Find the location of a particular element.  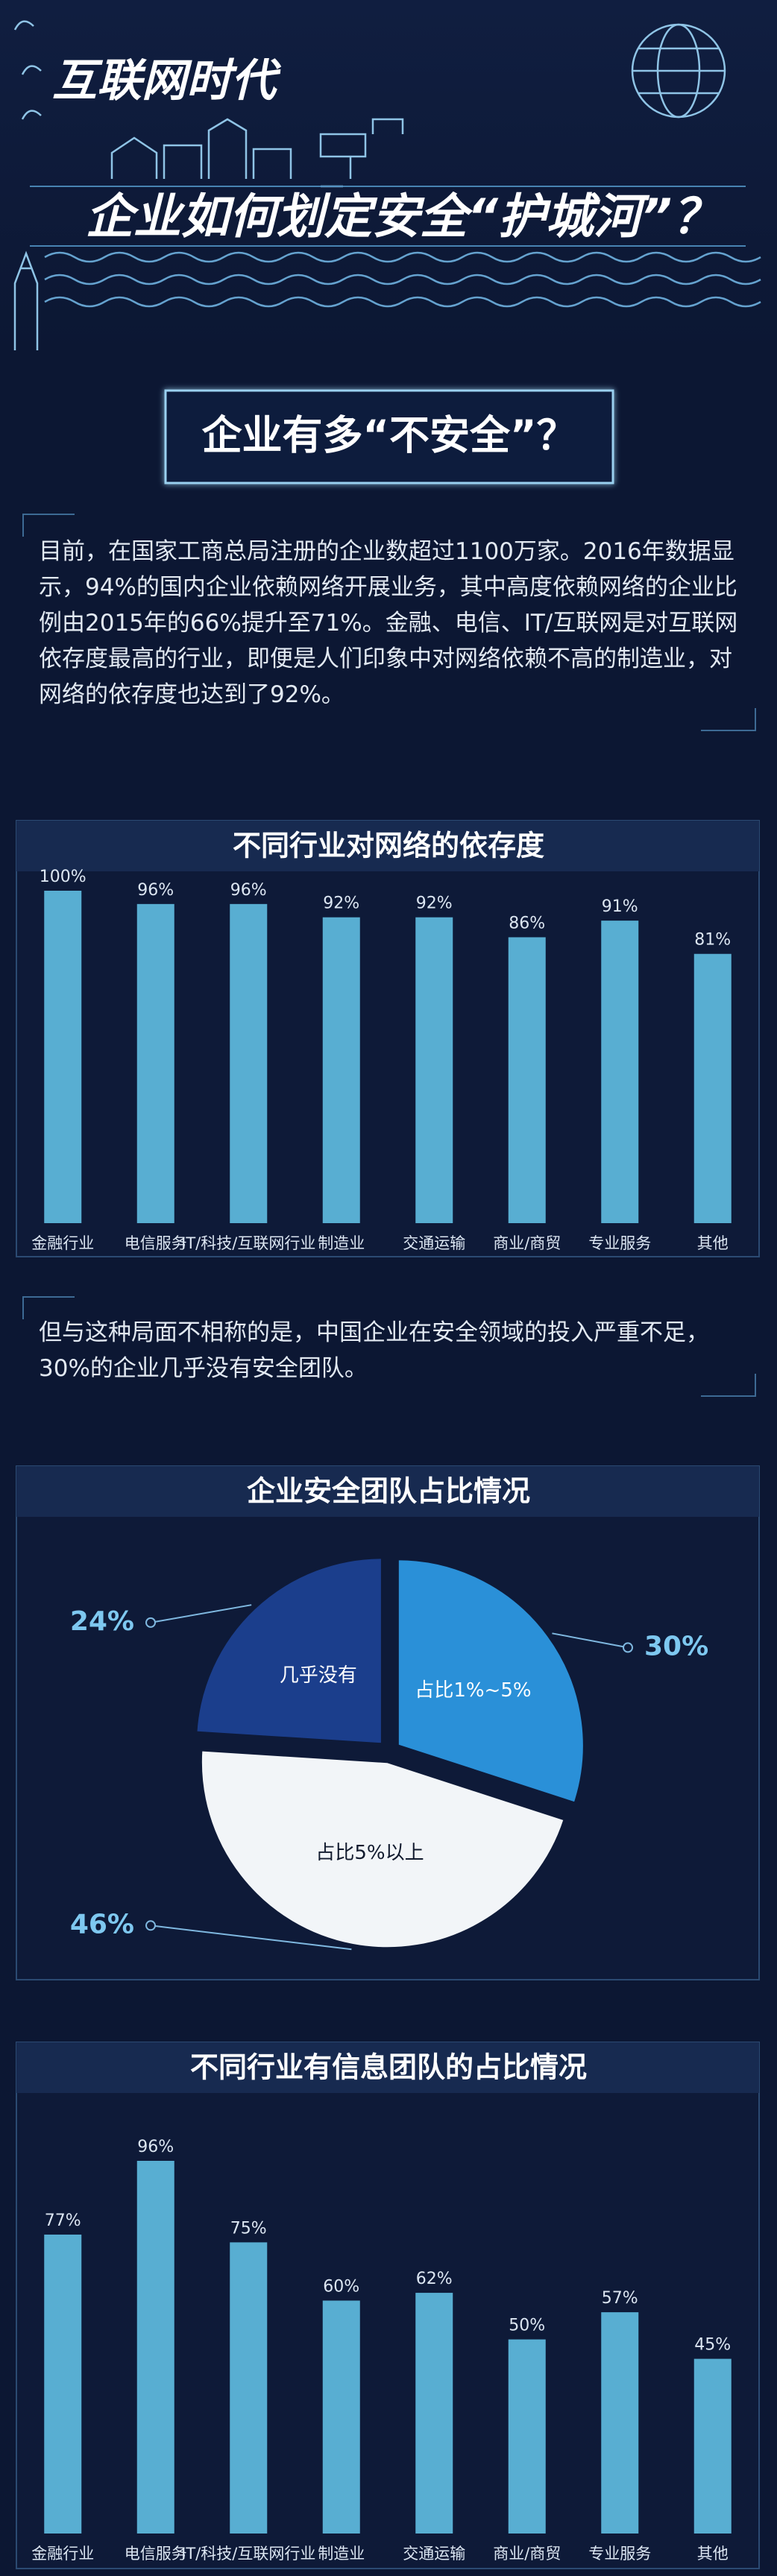

section-title: 企业有多“不安全”？ is located at coordinates (389, 435).